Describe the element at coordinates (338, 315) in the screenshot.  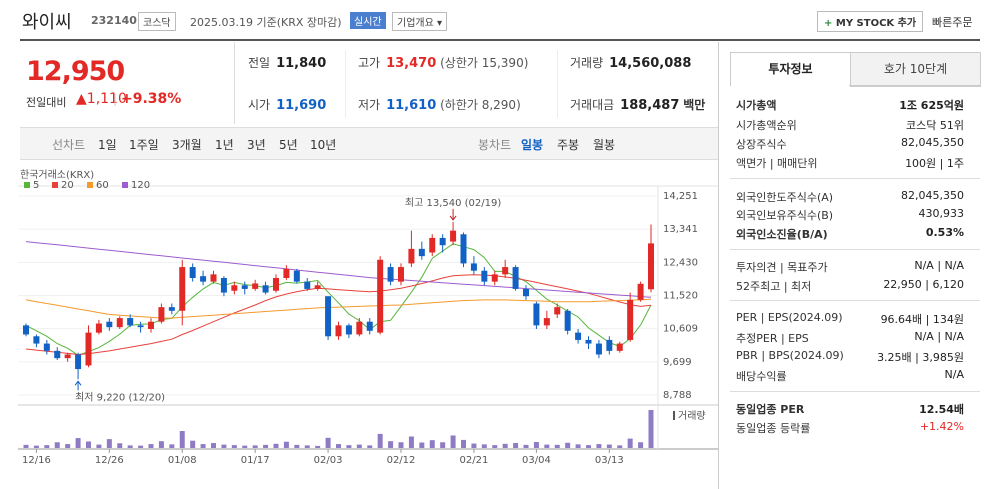
I see `ma-line` at that location.